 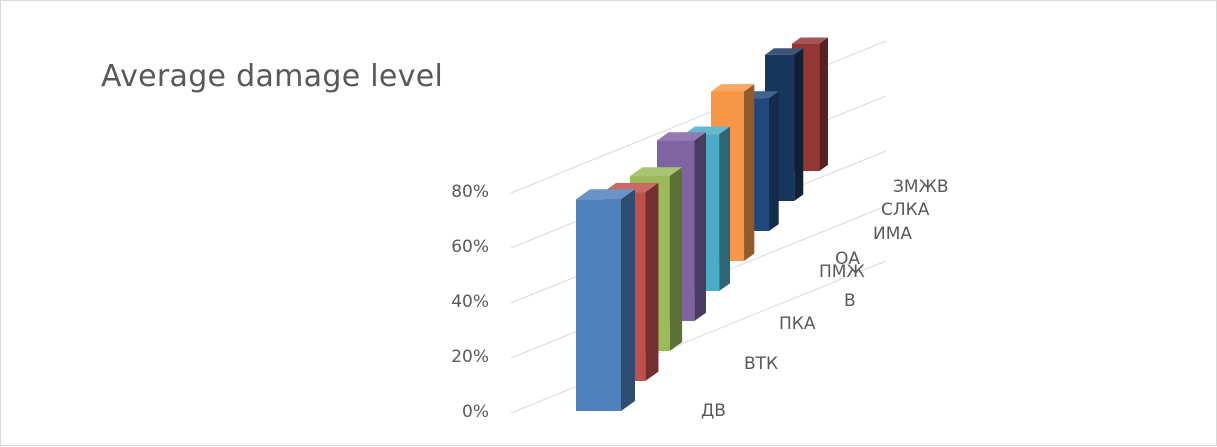 What do you see at coordinates (470, 192) in the screenshot?
I see `y-tick-label: 80%` at bounding box center [470, 192].